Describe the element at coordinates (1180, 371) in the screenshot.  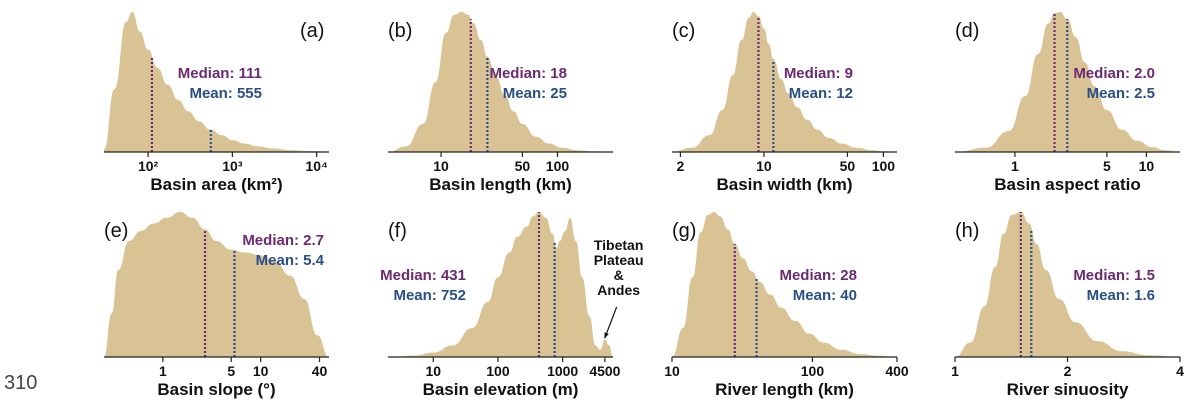
I see `x-tick-label: 4` at that location.